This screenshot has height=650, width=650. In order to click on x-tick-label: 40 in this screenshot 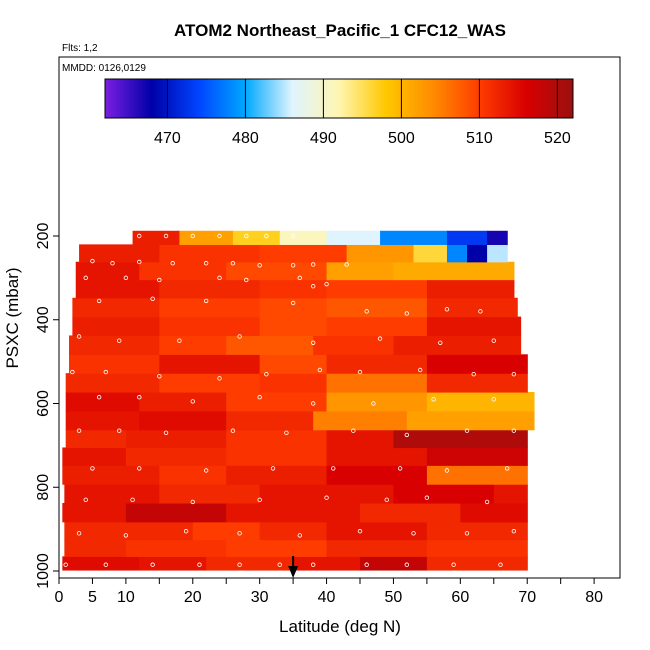, I will do `click(327, 597)`.